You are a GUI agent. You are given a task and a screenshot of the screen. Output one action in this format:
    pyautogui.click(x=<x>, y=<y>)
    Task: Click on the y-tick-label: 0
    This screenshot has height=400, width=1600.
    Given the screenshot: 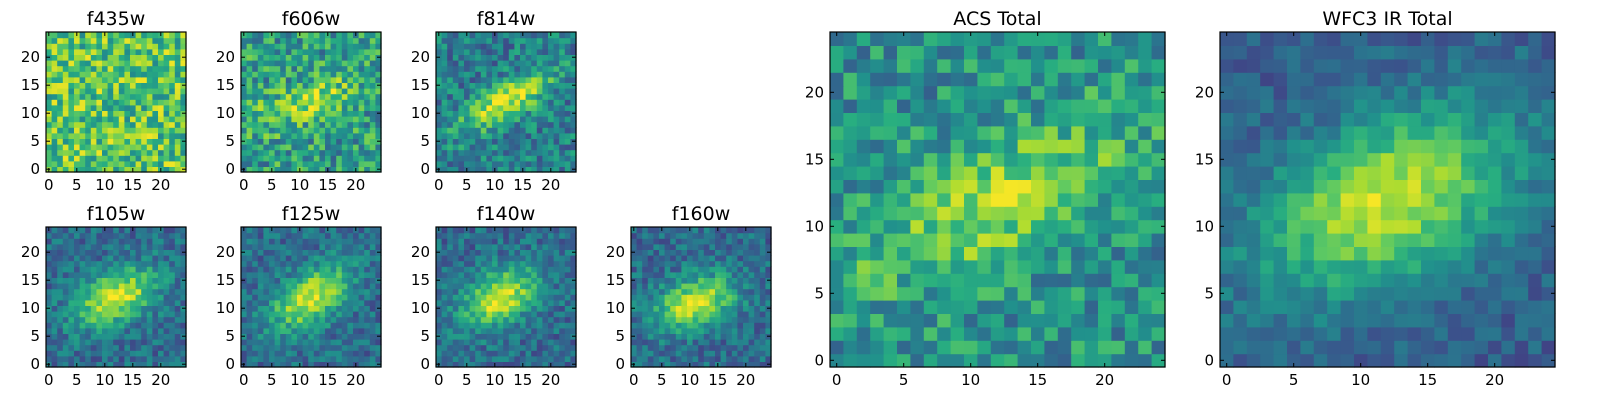 What is the action you would take?
    pyautogui.click(x=35, y=364)
    